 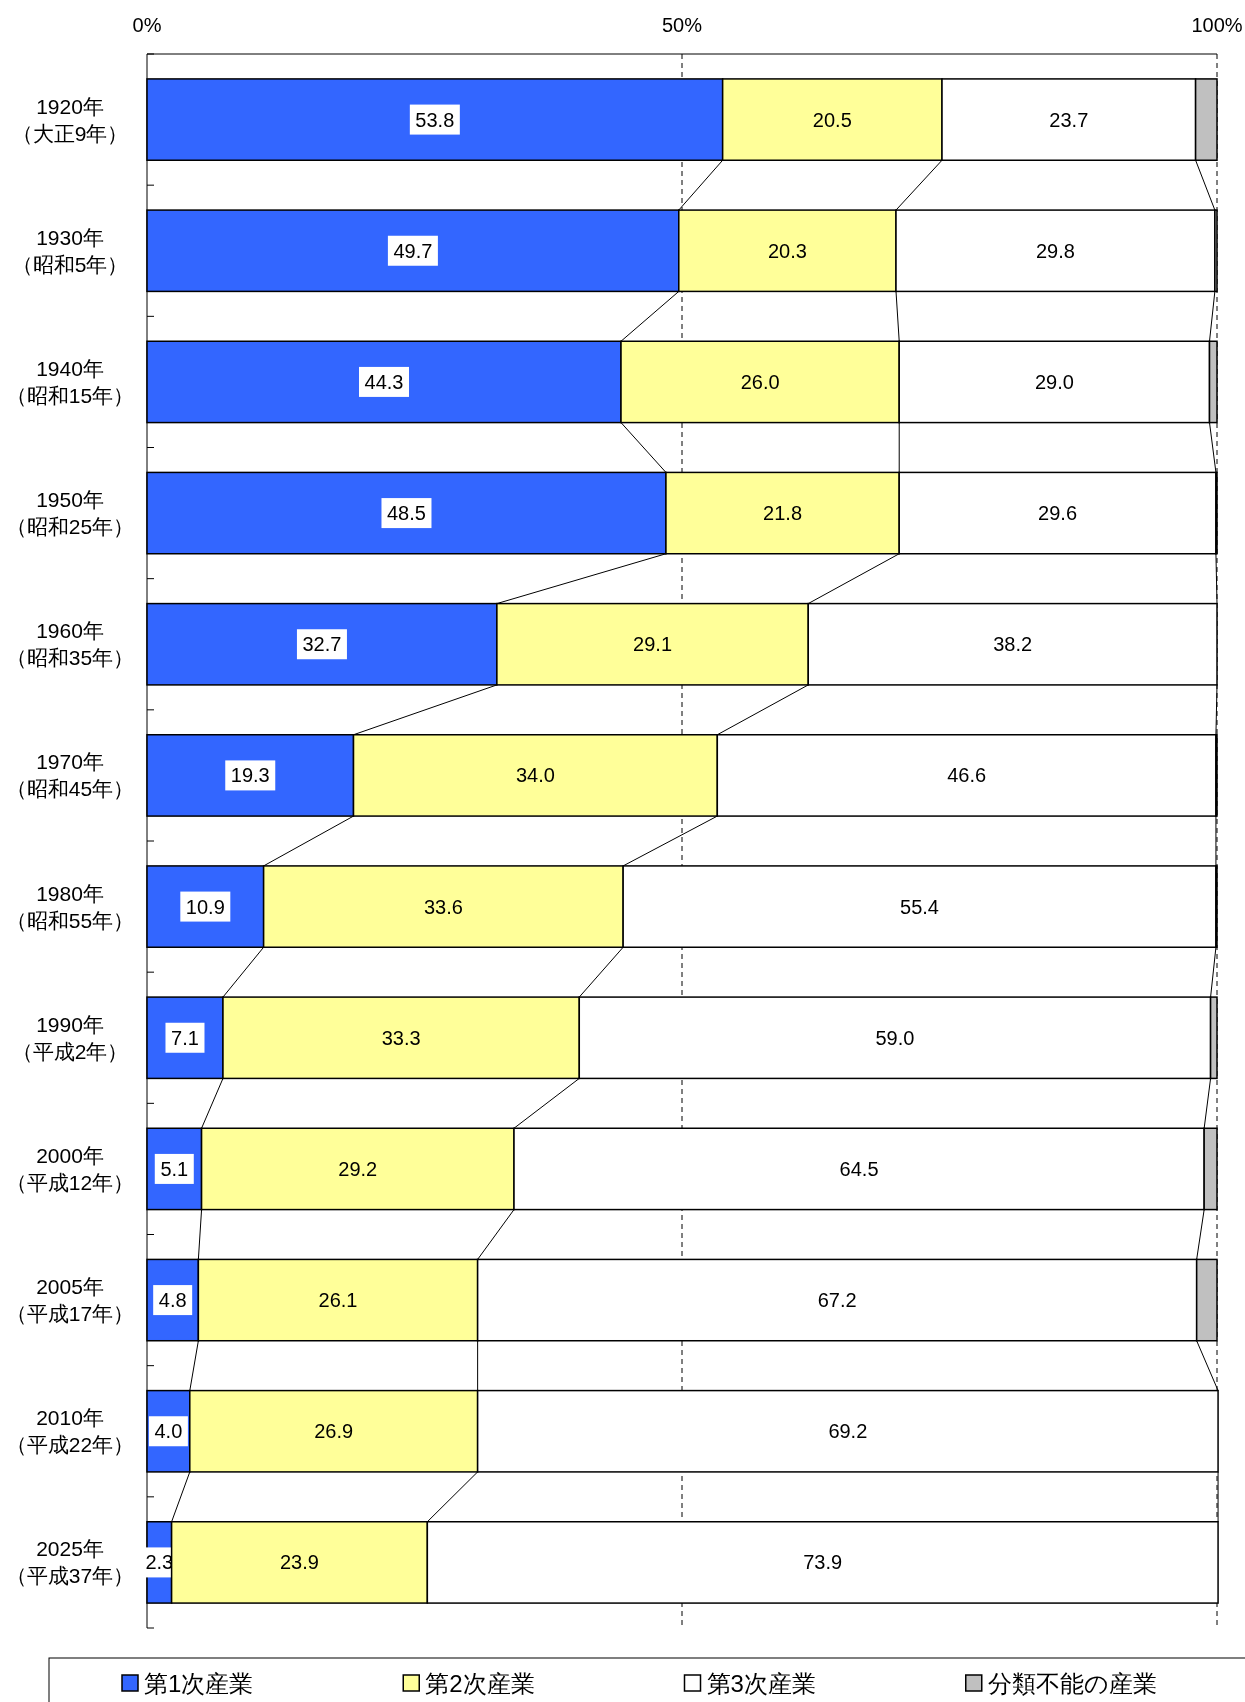 What do you see at coordinates (823, 1562) in the screenshot?
I see `data-label: 73.9` at bounding box center [823, 1562].